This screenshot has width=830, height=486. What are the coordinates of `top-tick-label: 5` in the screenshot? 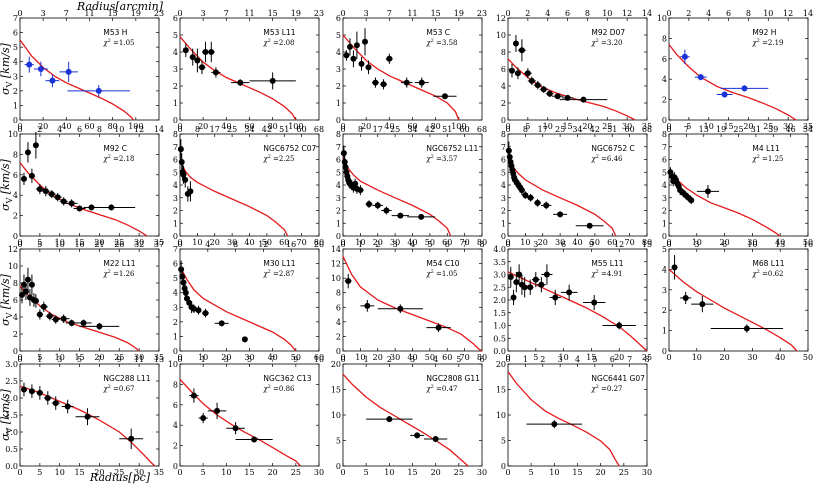 It's located at (39, 244).